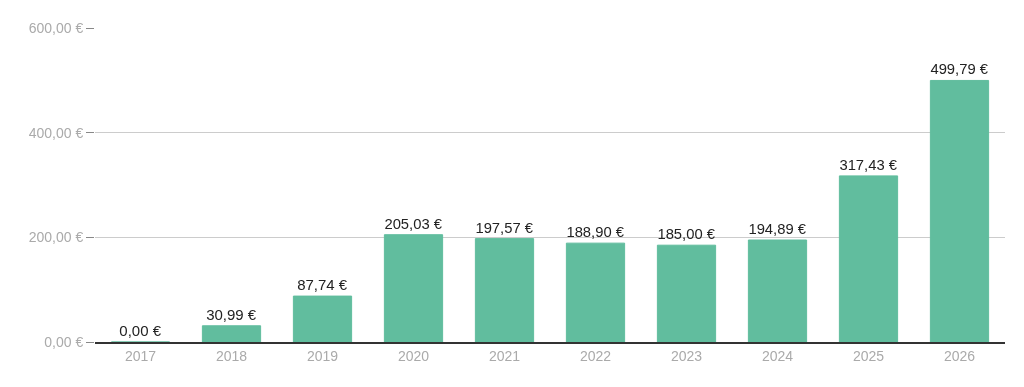  I want to click on data-label: 194,89 €, so click(777, 229).